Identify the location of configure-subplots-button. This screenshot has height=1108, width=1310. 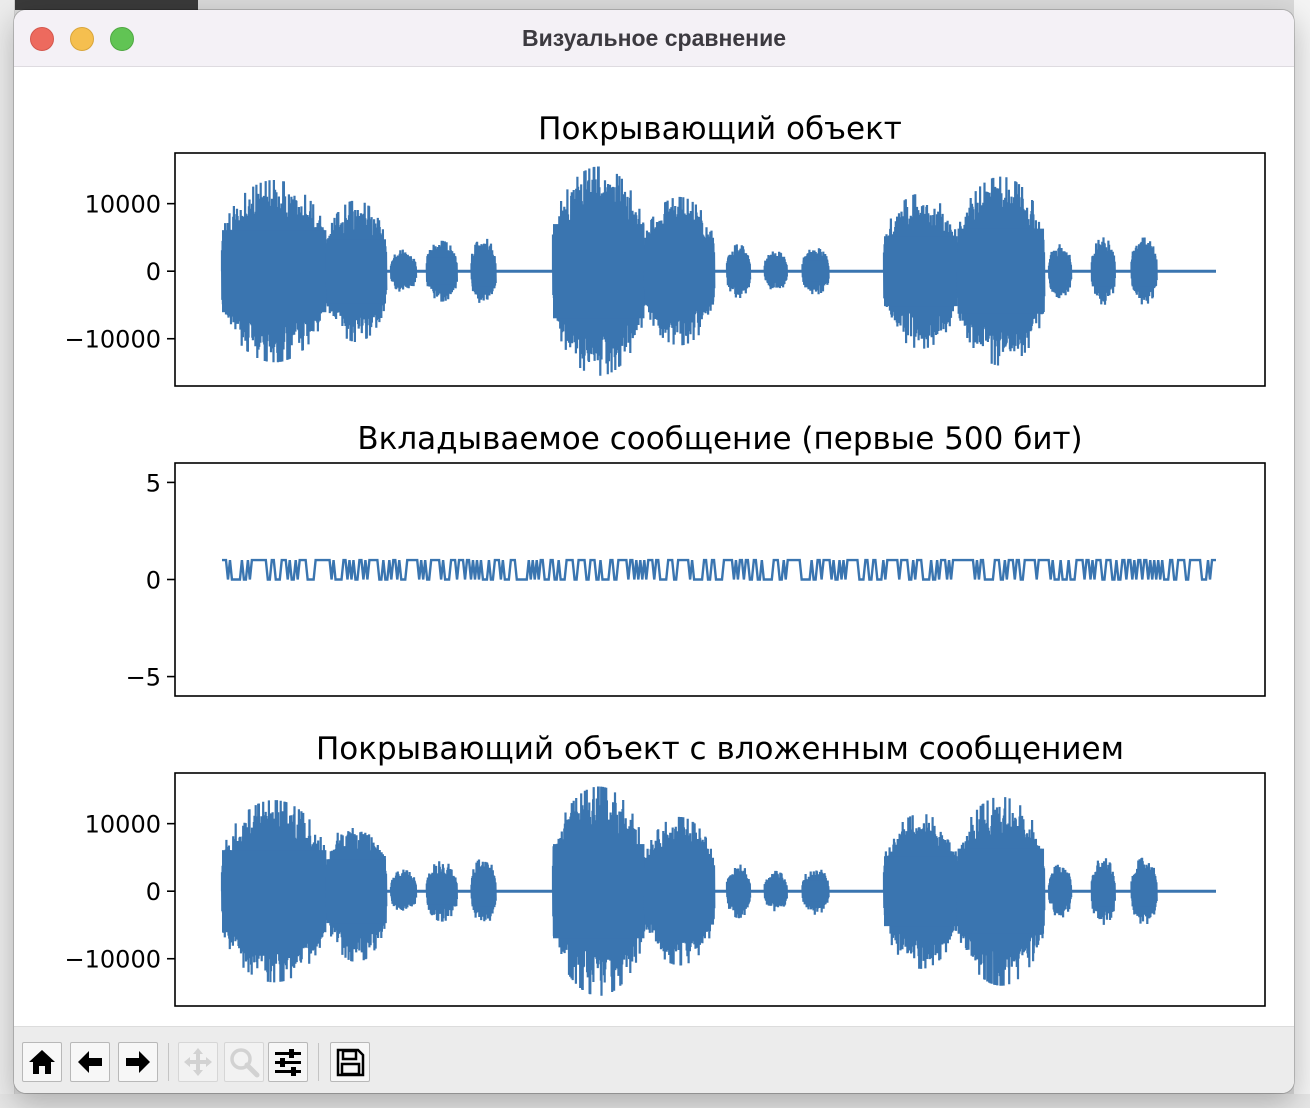
(288, 1062).